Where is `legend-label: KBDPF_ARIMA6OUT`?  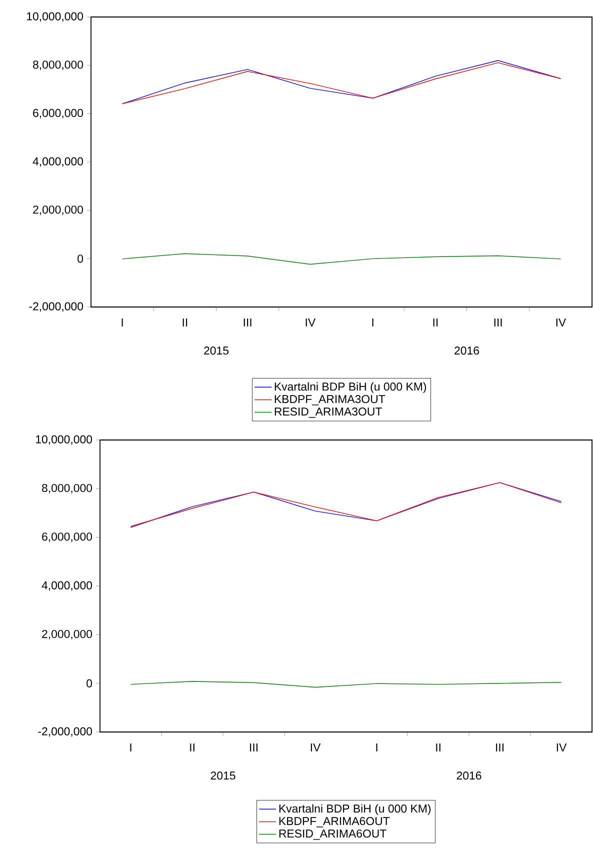
legend-label: KBDPF_ARIMA6OUT is located at coordinates (334, 822).